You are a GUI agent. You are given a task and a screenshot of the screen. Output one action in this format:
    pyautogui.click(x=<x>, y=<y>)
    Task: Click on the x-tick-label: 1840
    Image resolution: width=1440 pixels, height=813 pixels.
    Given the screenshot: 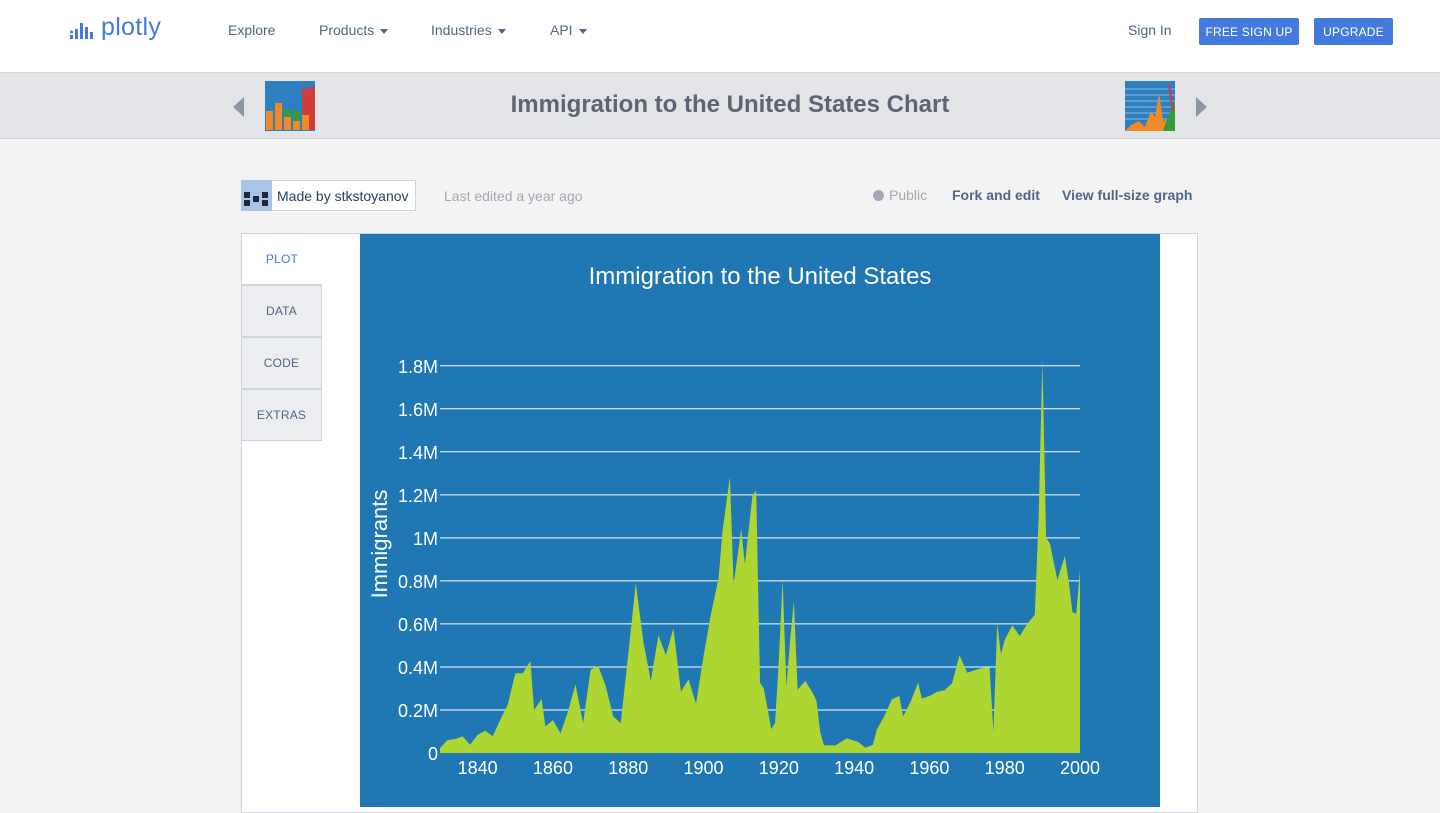 What is the action you would take?
    pyautogui.click(x=478, y=768)
    